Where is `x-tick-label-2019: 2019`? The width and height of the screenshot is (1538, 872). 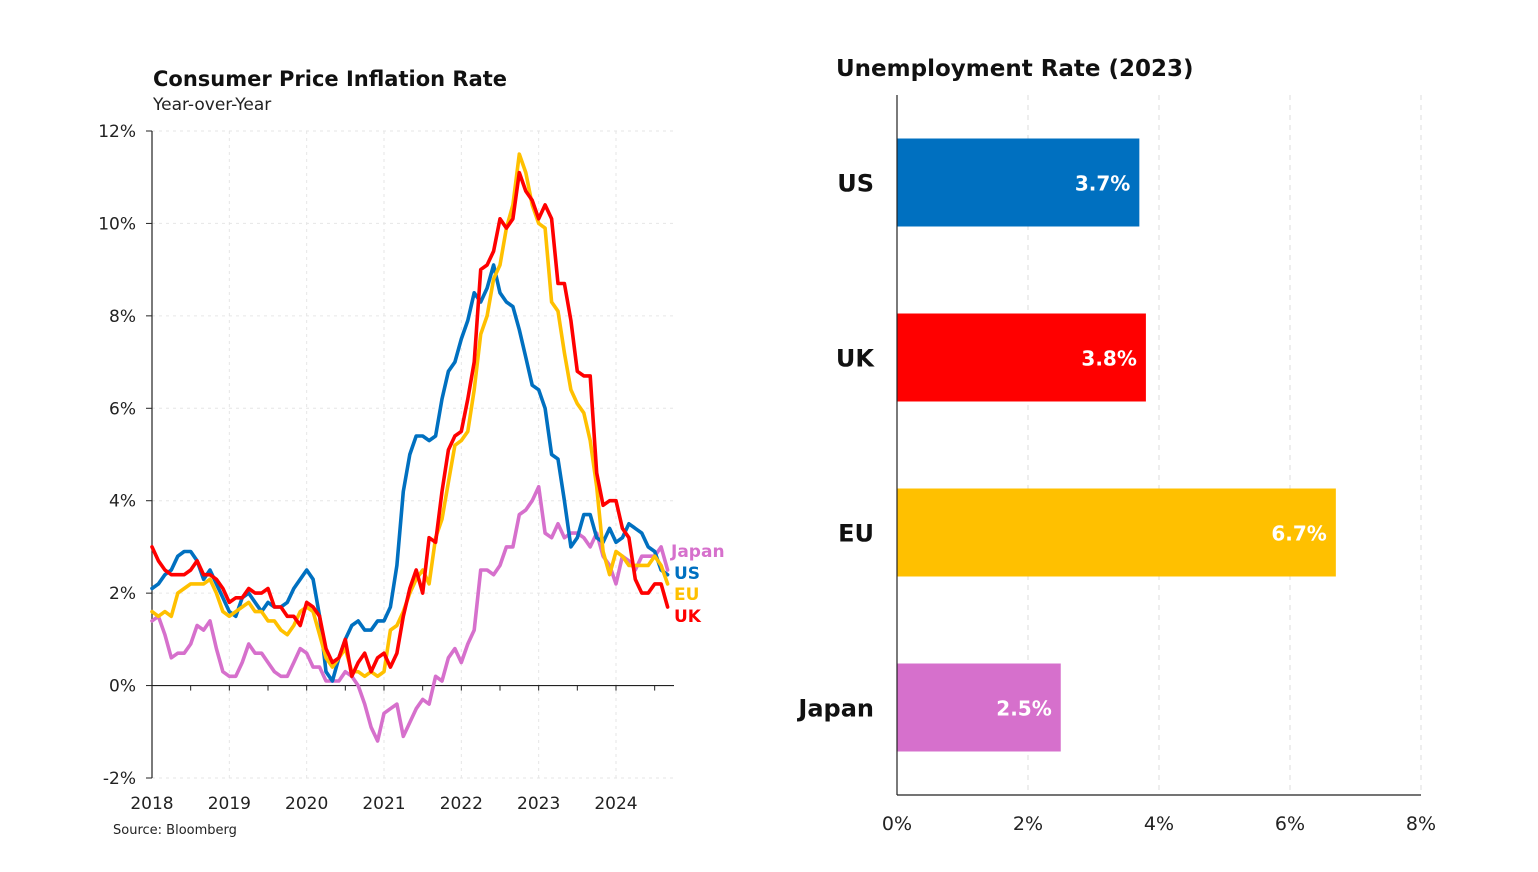
x-tick-label-2019: 2019 is located at coordinates (229, 804).